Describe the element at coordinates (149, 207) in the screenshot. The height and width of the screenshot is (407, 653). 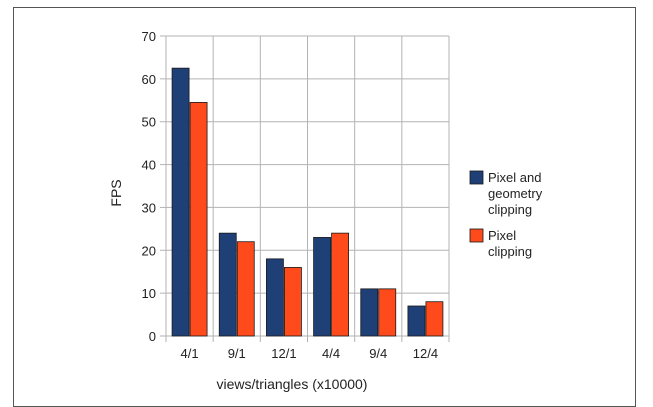
I see `y-tick-label: 30` at that location.